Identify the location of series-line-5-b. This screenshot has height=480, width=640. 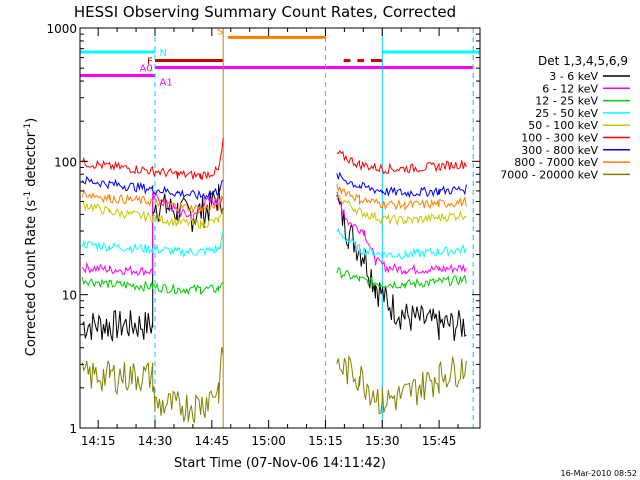
(401, 210).